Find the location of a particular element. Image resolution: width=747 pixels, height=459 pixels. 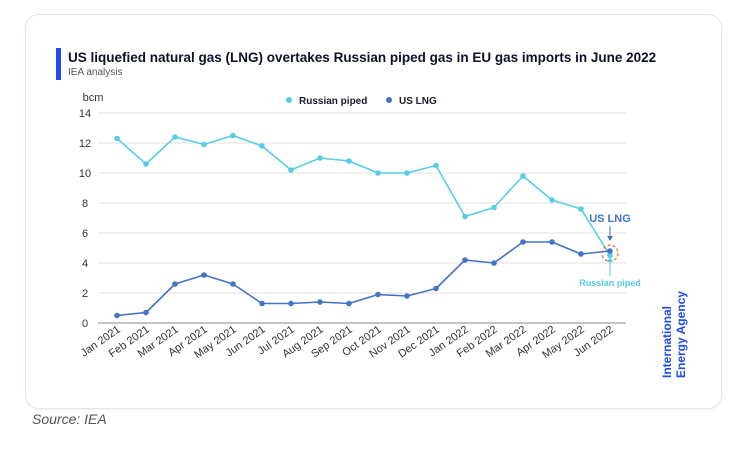

y-tick-label: 6 is located at coordinates (85, 234).